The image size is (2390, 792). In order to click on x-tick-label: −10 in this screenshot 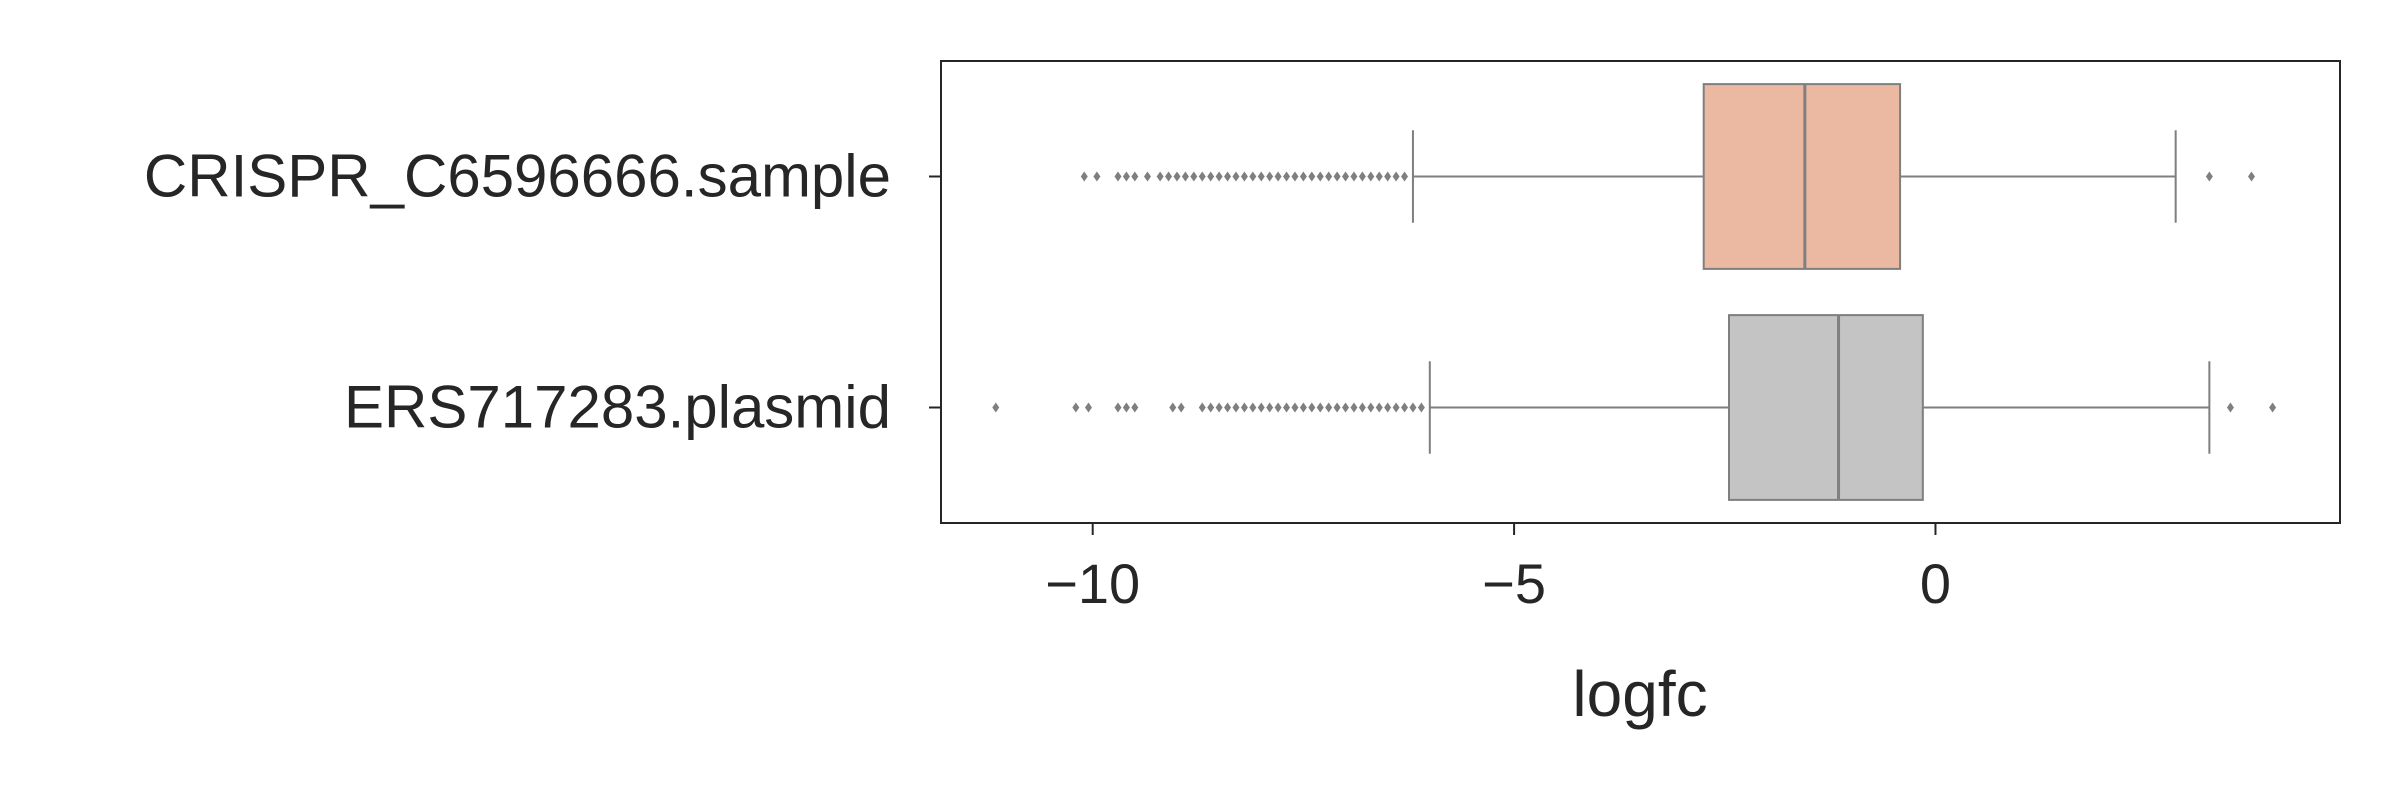, I will do `click(1092, 583)`.